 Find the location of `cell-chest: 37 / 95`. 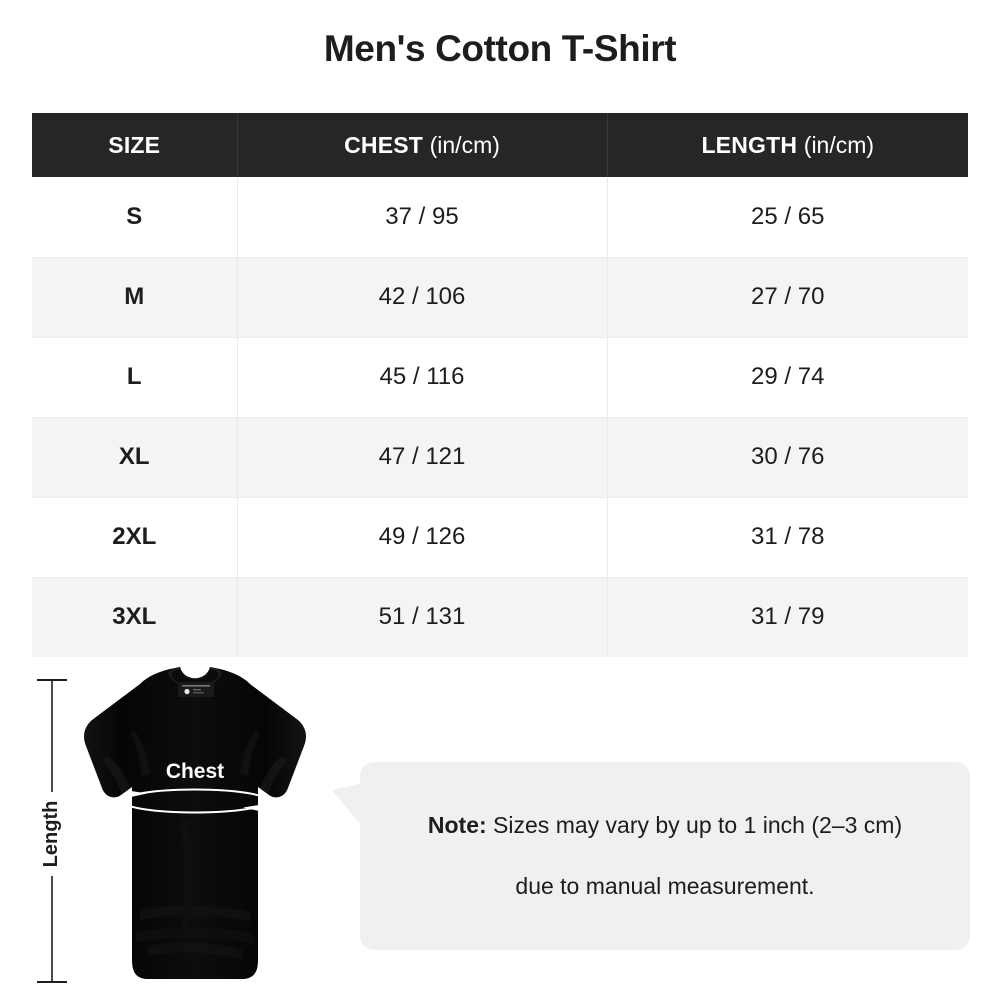

cell-chest: 37 / 95 is located at coordinates (422, 217).